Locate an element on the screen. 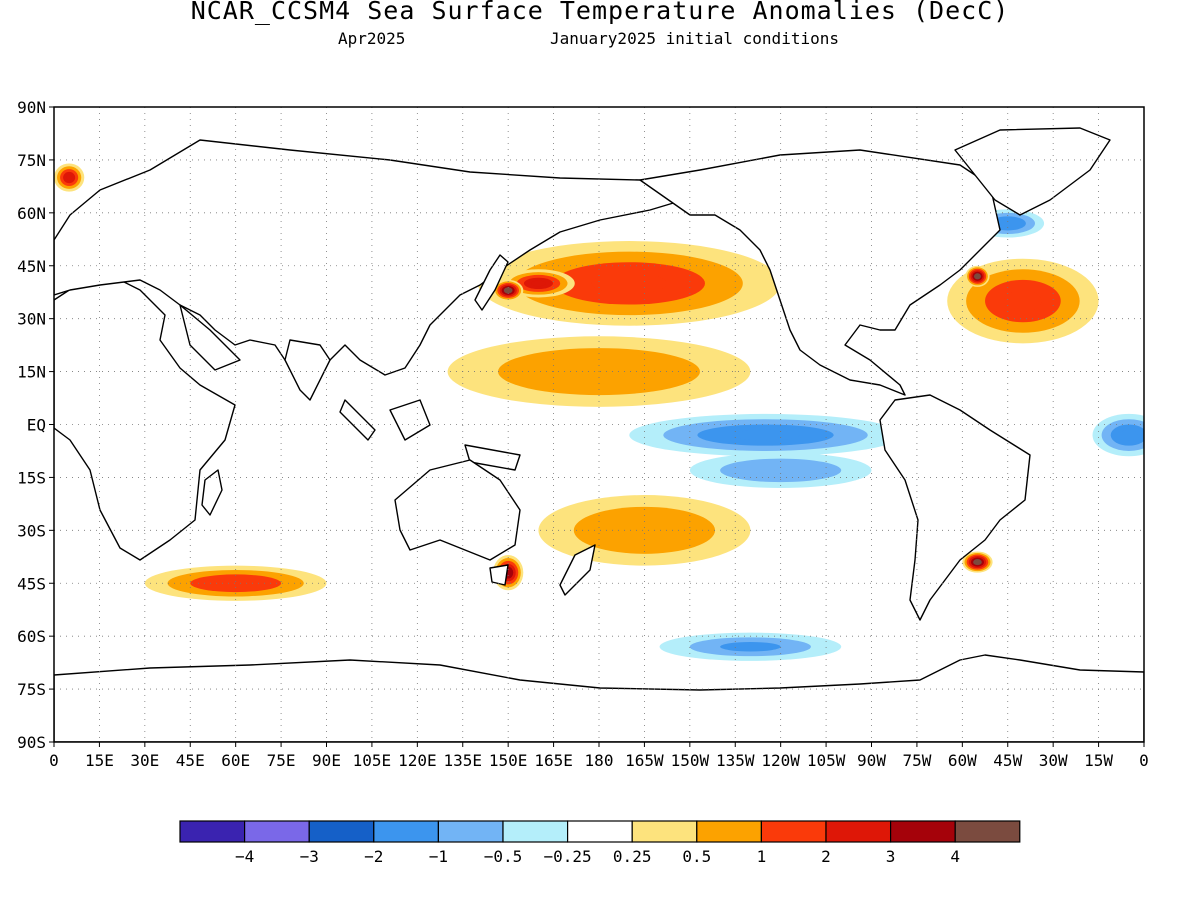 The height and width of the screenshot is (900, 1200). colorbar-label: 2 is located at coordinates (826, 856).